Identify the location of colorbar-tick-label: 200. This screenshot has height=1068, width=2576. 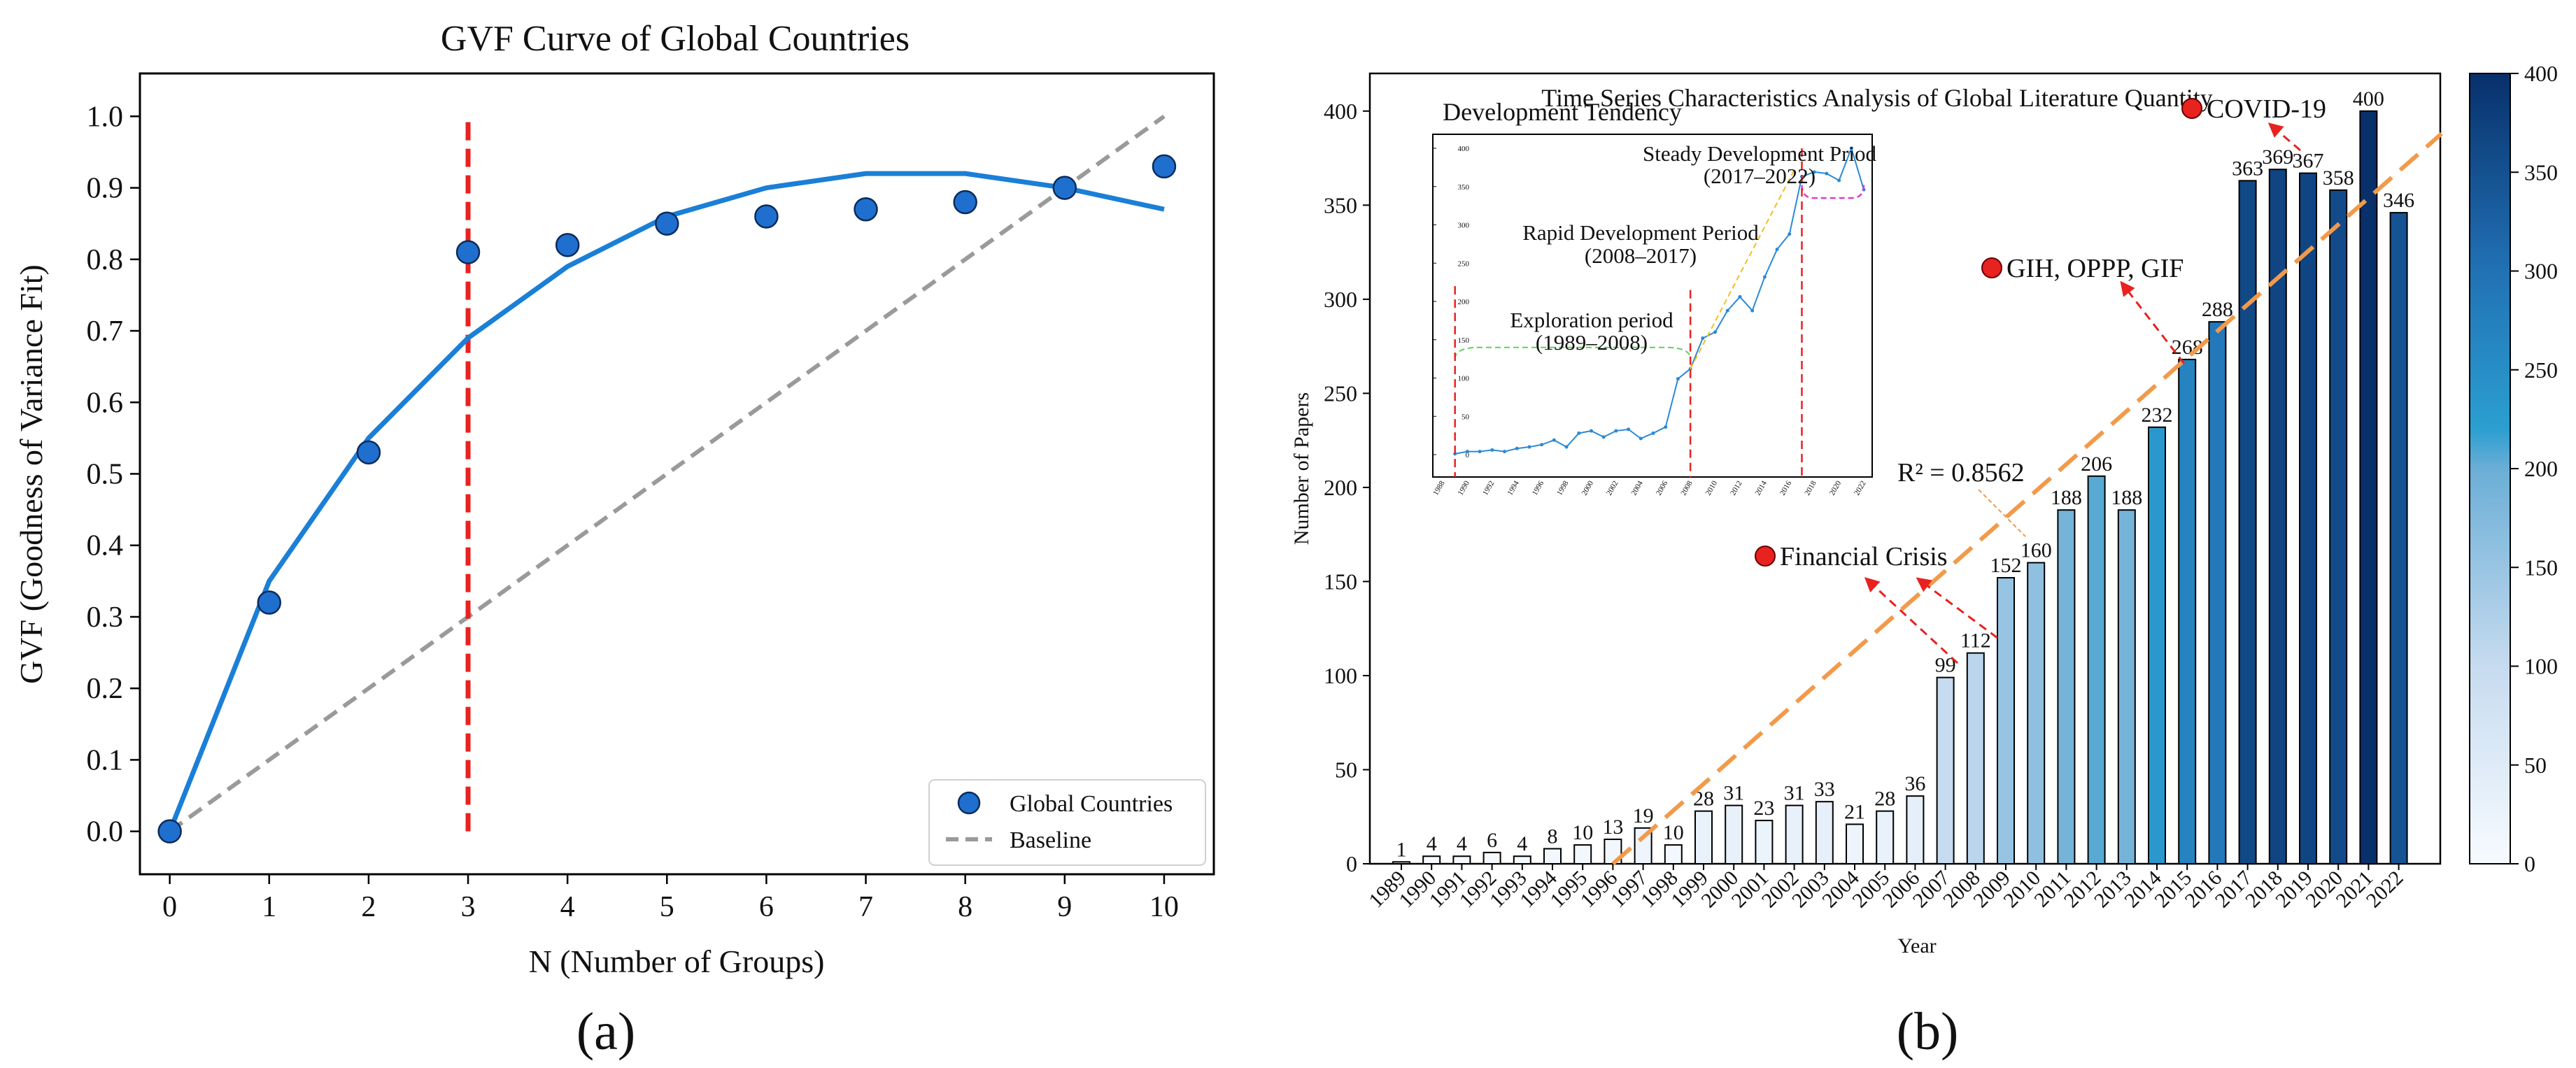
(2541, 468).